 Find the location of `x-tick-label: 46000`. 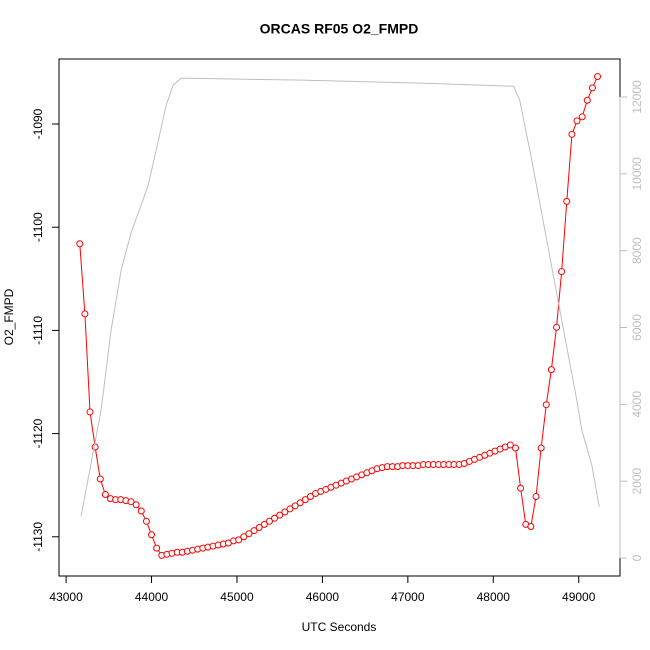

x-tick-label: 46000 is located at coordinates (323, 597).